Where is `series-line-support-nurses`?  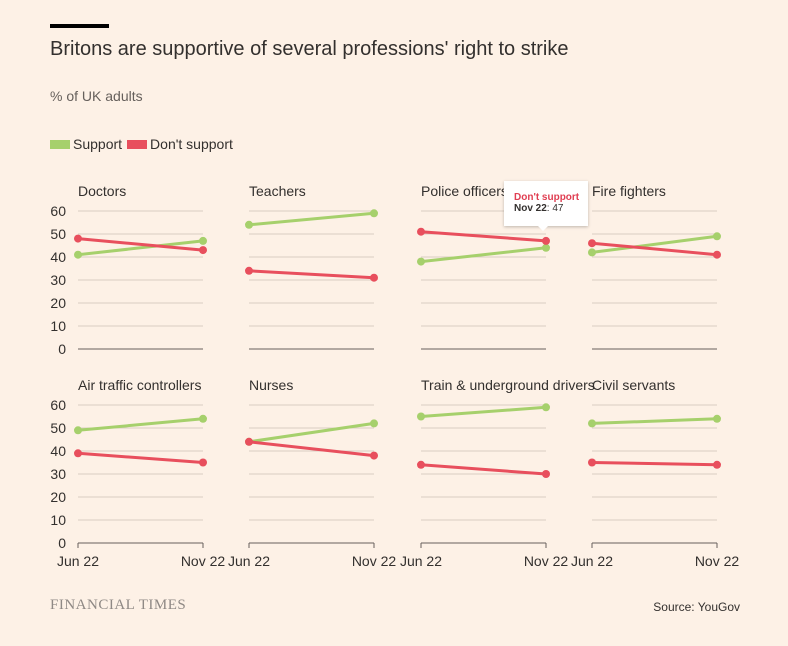
series-line-support-nurses is located at coordinates (311, 432).